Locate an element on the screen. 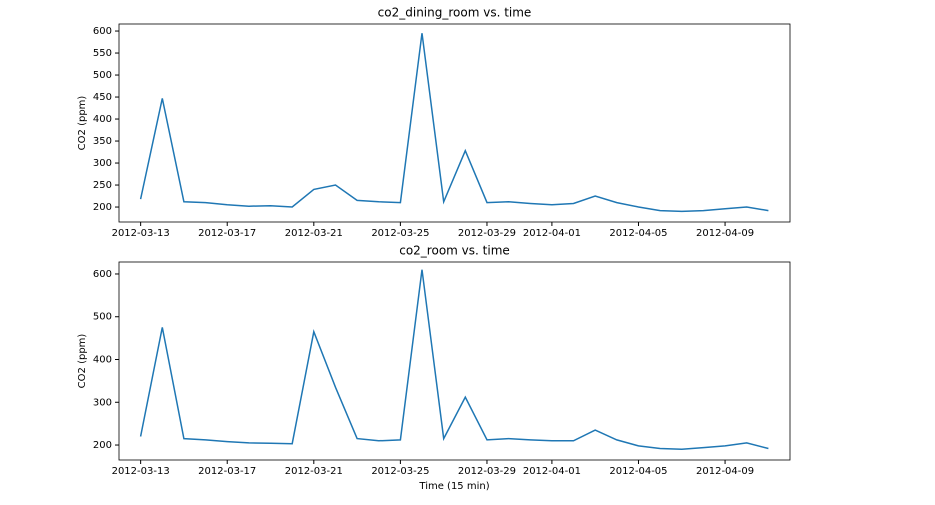 The height and width of the screenshot is (505, 935). chart-title: co2_dining_room vs. time is located at coordinates (455, 13).